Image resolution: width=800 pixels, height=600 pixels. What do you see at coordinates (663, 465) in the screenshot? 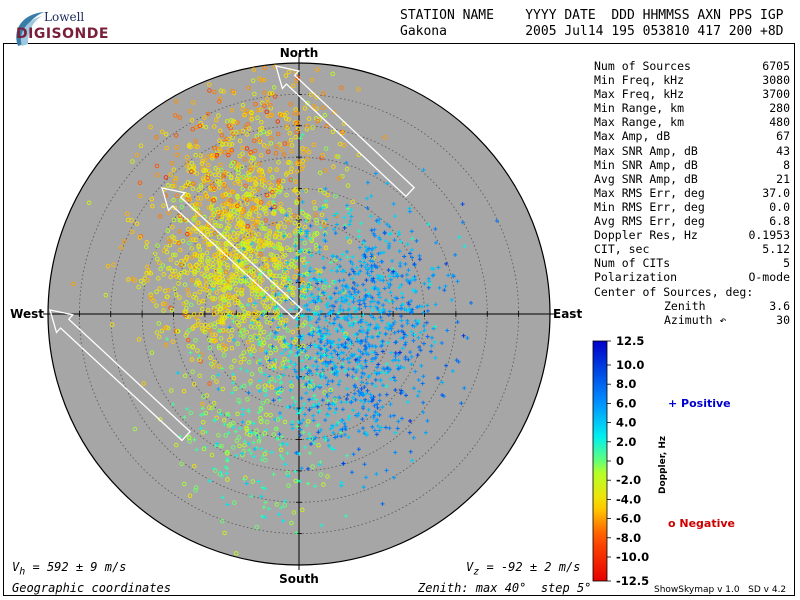
I see `colorbar-title: Doppler, Hz` at bounding box center [663, 465].